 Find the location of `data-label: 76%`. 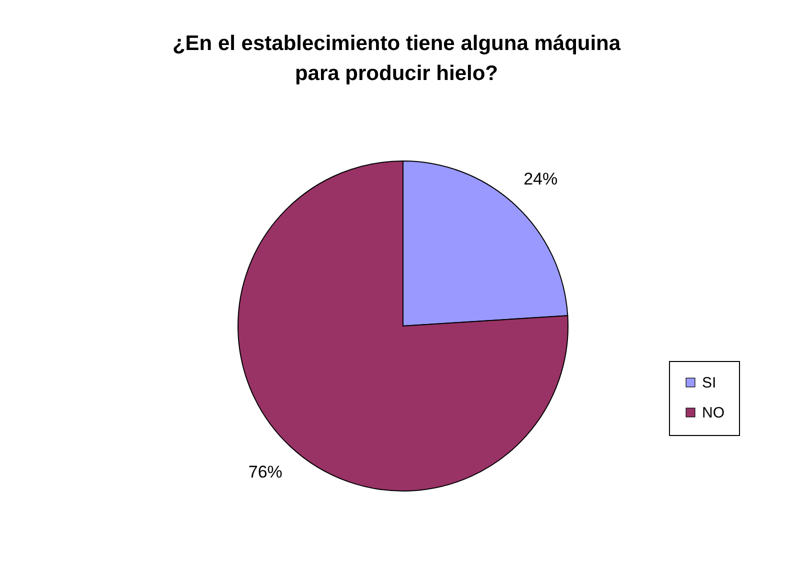

data-label: 76% is located at coordinates (265, 472).